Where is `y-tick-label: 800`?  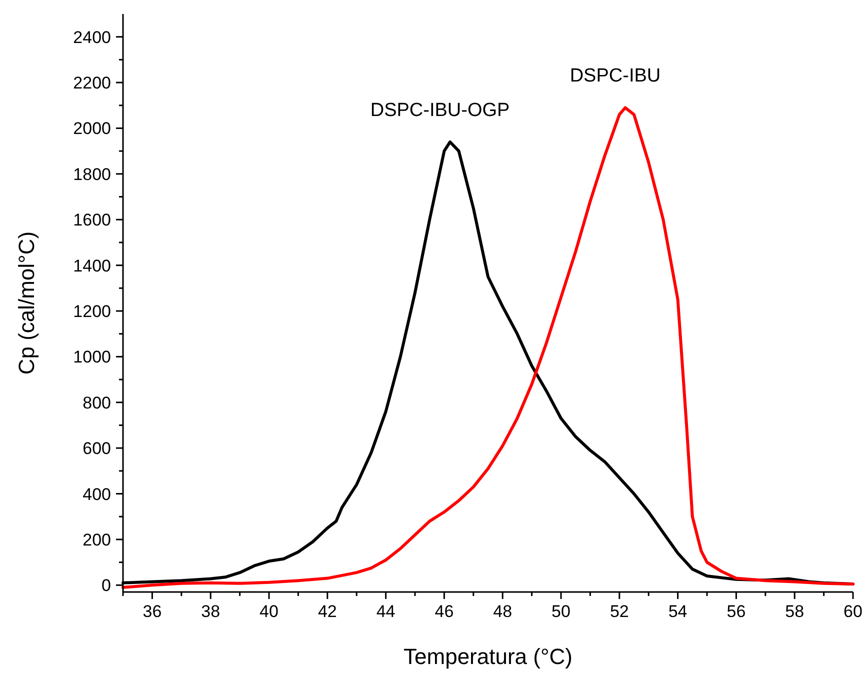
y-tick-label: 800 is located at coordinates (96, 402).